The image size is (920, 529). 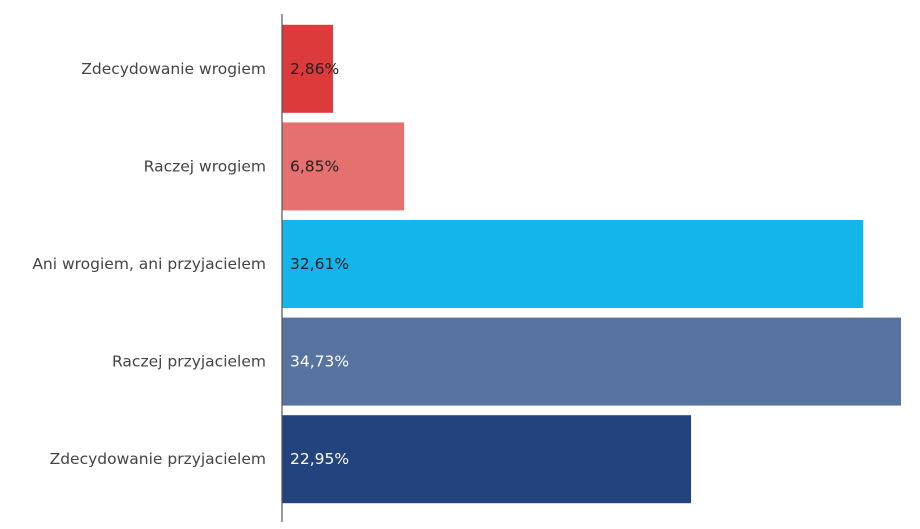 What do you see at coordinates (173, 69) in the screenshot?
I see `category-label-1: Zdecydowanie wrogiem` at bounding box center [173, 69].